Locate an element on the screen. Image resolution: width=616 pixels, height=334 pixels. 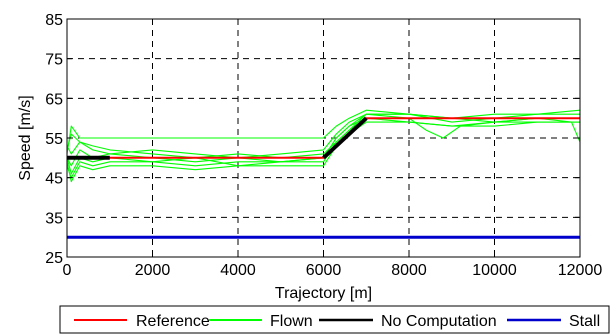
x-tick-label: 0 is located at coordinates (67, 270).